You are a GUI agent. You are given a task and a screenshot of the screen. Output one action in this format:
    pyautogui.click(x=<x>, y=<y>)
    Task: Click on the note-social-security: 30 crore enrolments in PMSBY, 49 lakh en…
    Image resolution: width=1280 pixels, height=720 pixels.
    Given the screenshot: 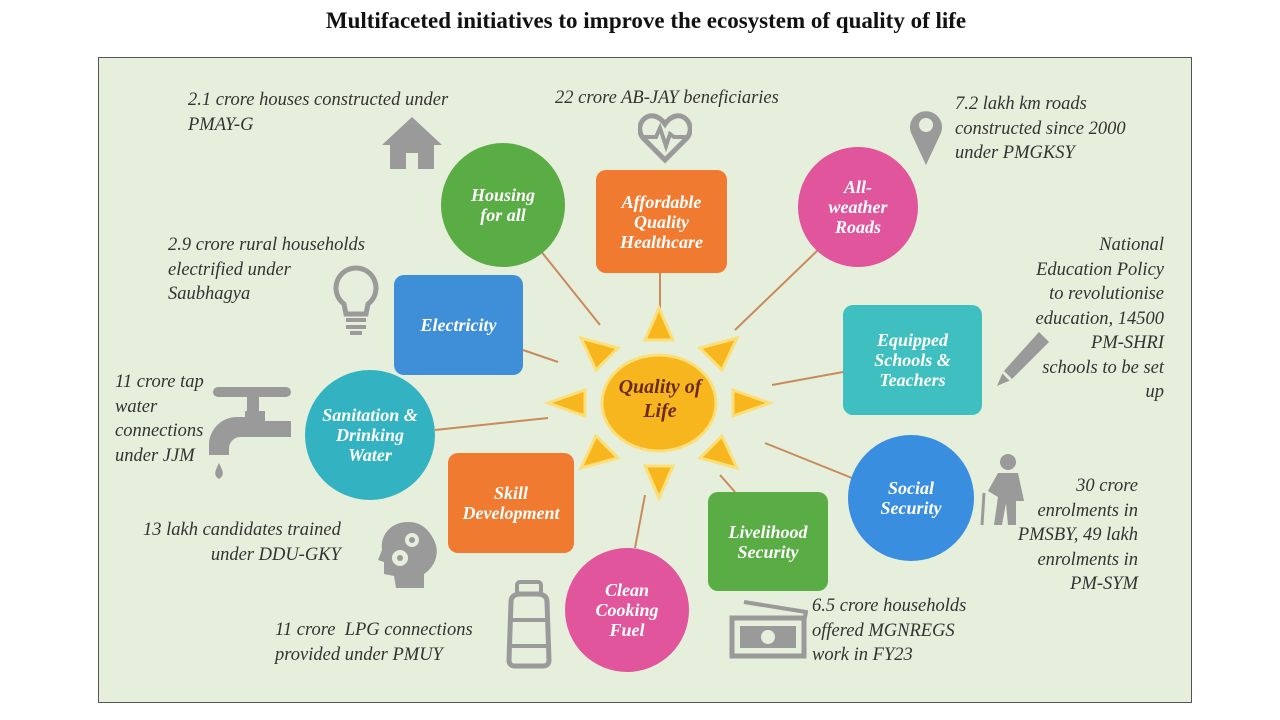 What is the action you would take?
    pyautogui.click(x=1077, y=535)
    